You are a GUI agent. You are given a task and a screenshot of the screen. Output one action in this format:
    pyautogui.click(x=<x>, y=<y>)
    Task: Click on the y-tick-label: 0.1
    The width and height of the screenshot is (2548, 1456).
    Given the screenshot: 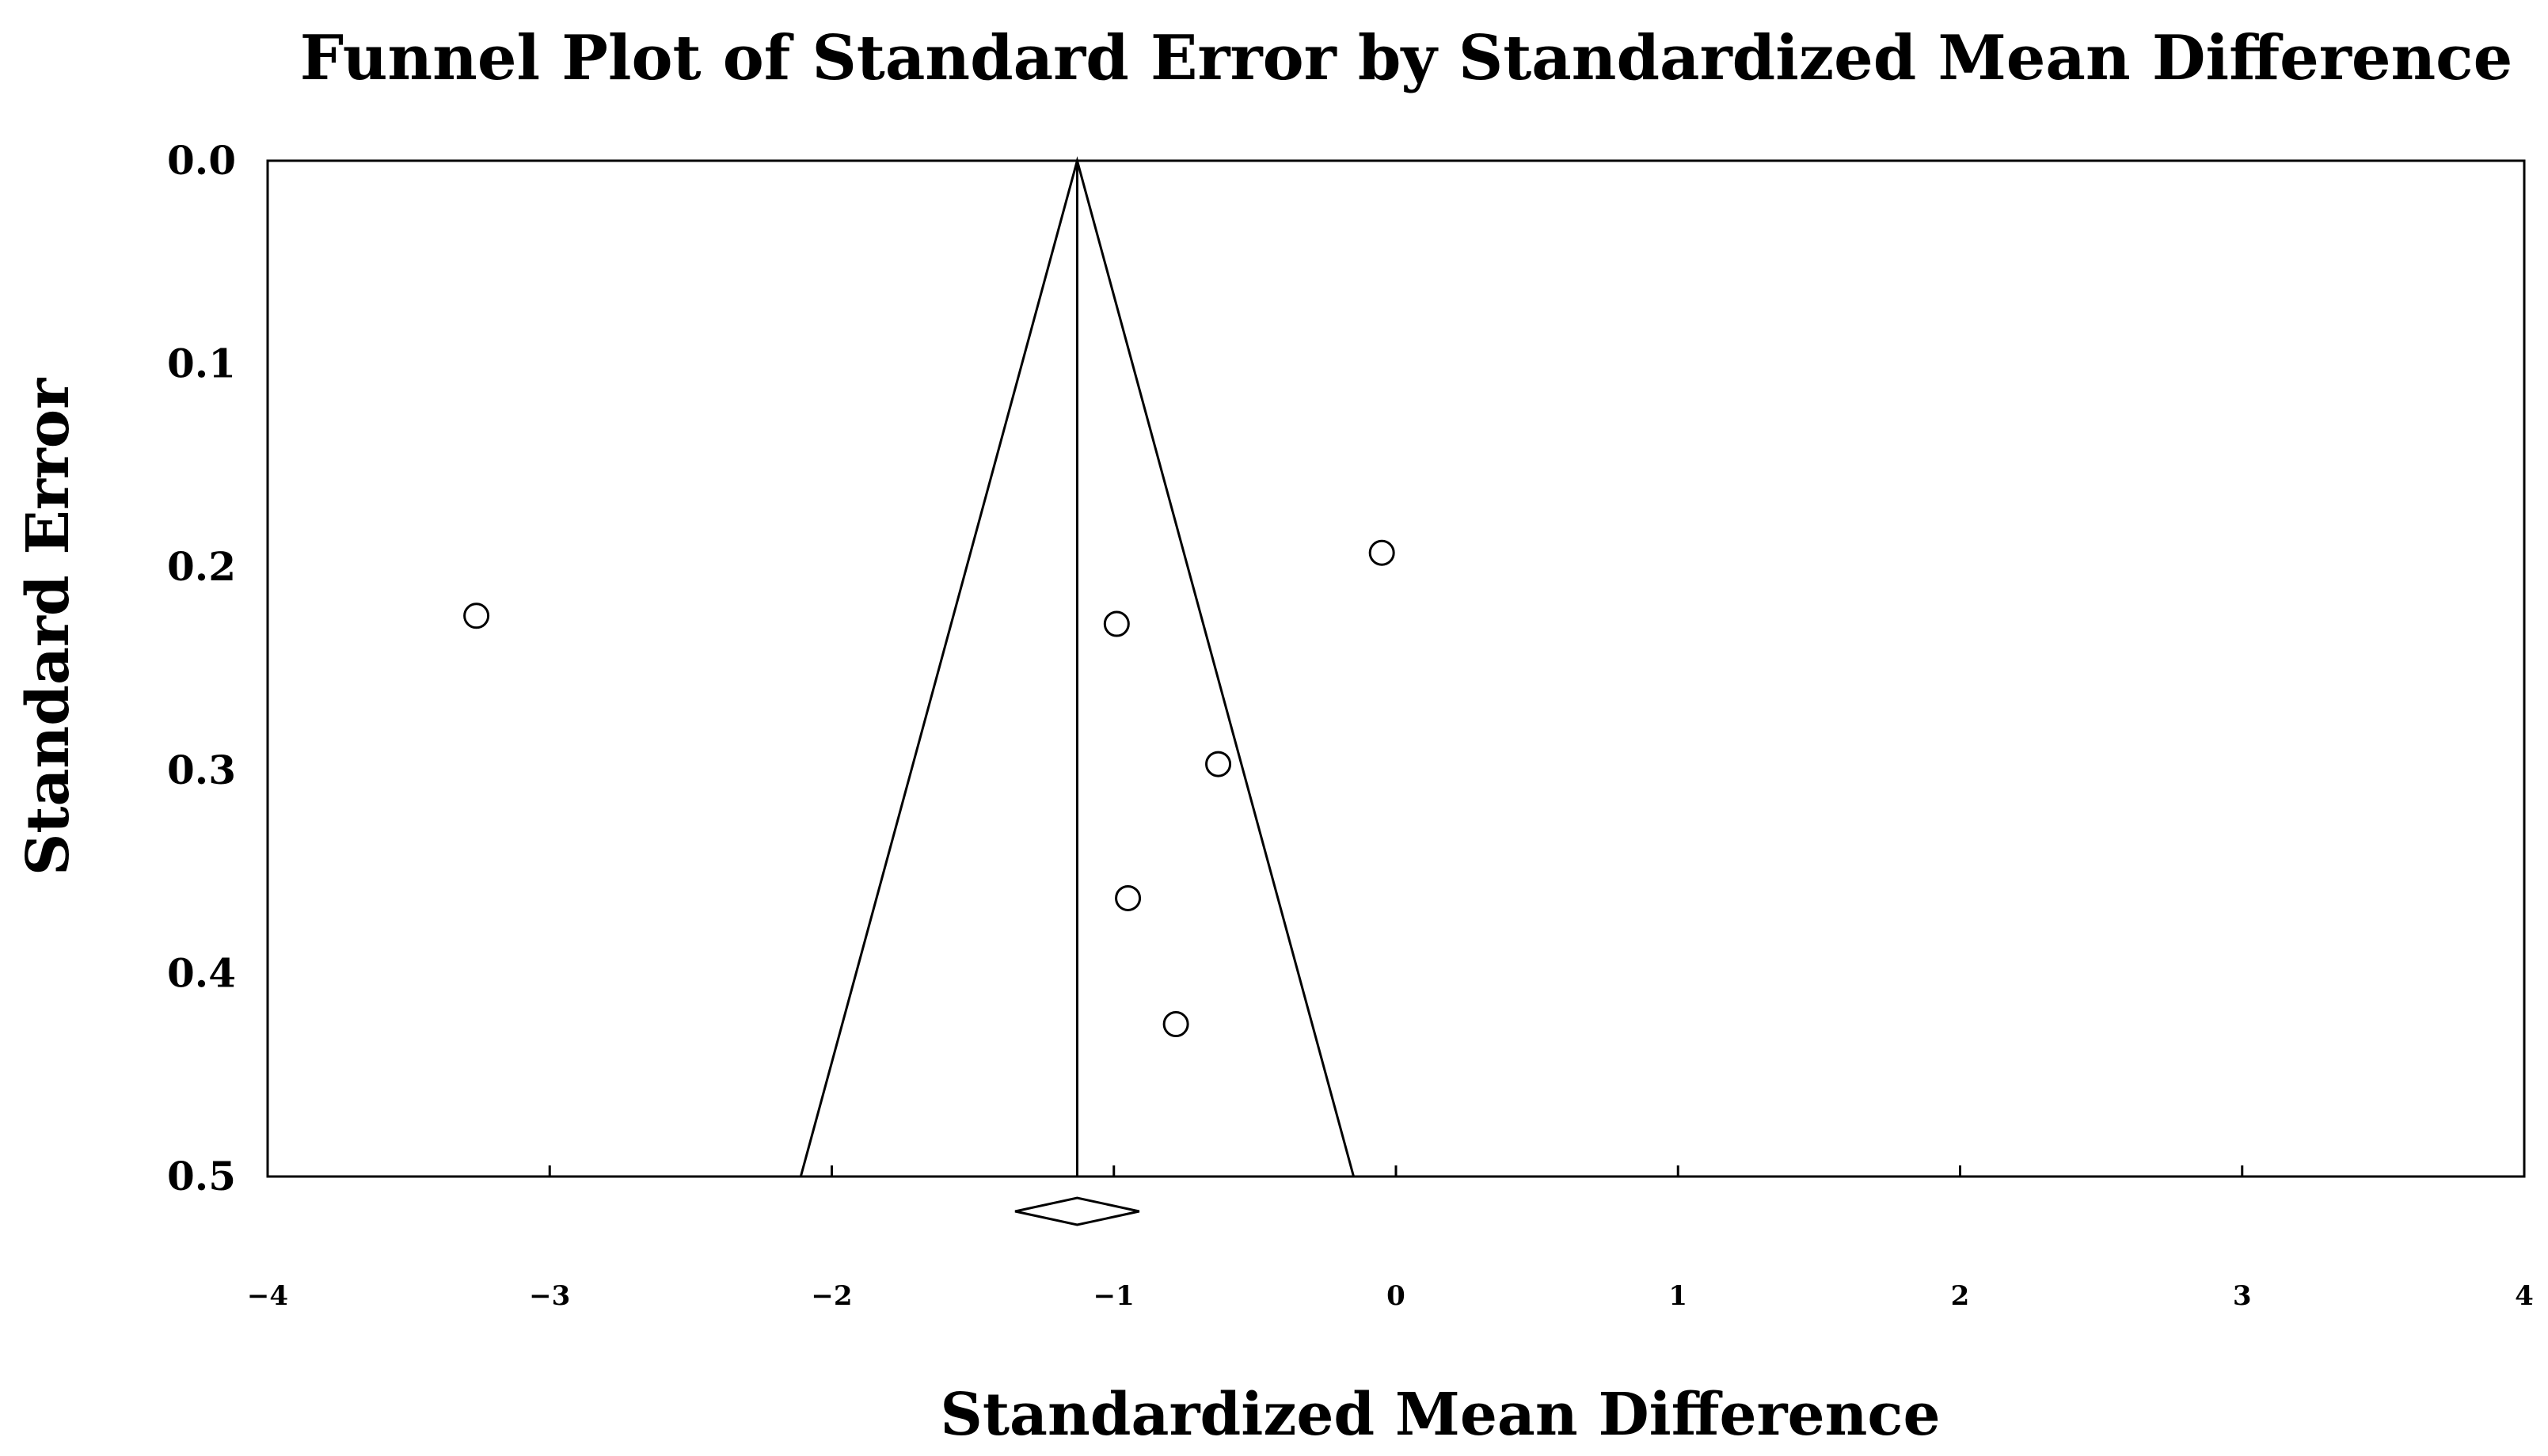 What is the action you would take?
    pyautogui.click(x=201, y=363)
    